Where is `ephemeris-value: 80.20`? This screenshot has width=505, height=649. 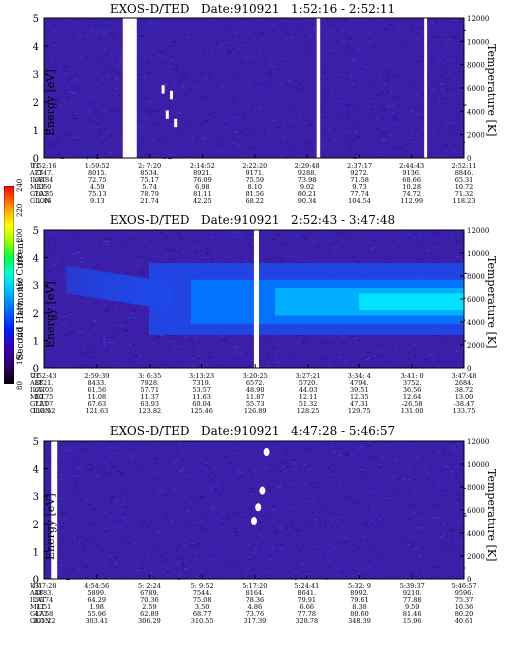
ephemeris-value: 80.20 is located at coordinates (464, 614).